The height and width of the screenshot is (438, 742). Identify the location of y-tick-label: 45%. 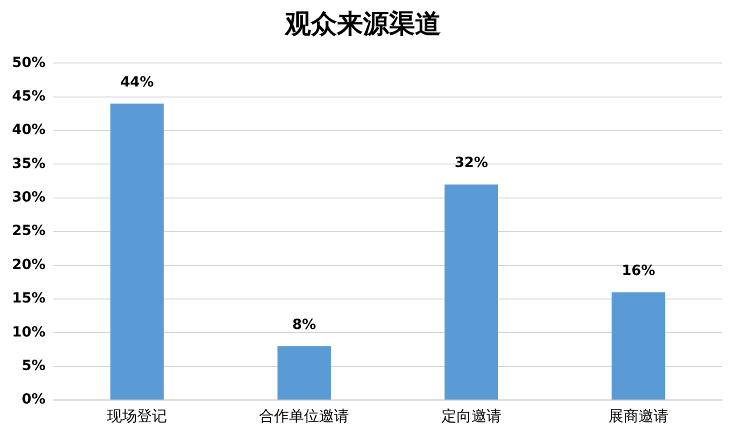
(29, 96).